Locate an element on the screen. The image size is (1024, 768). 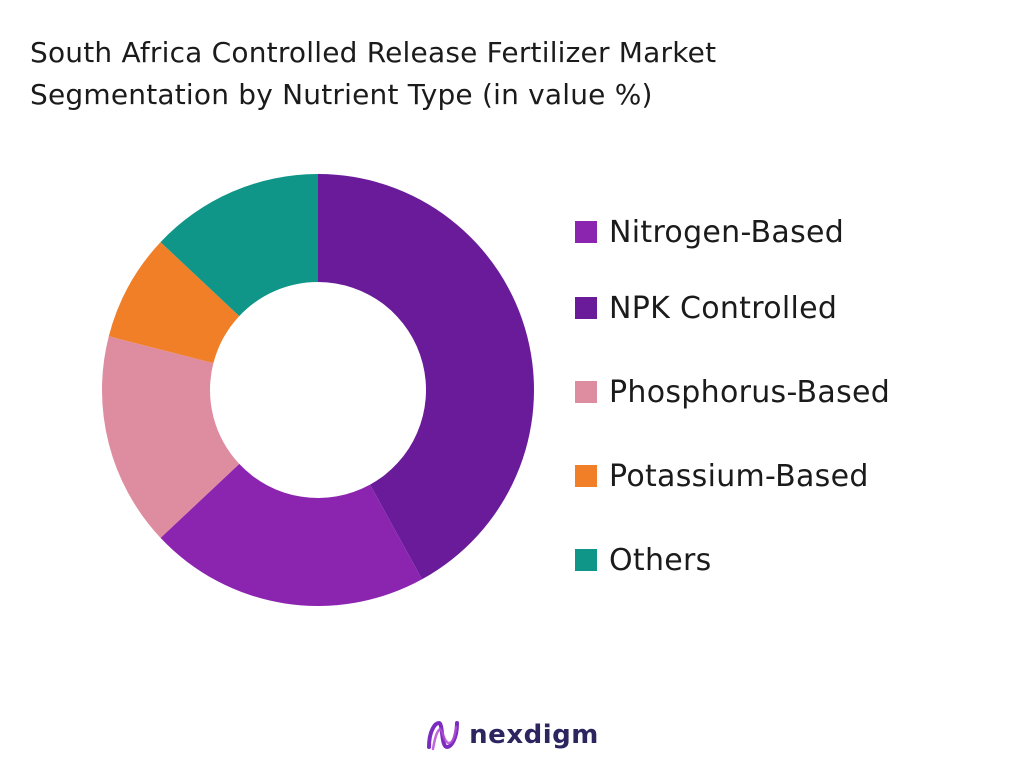
brand-name: nexdigm is located at coordinates (534, 735).